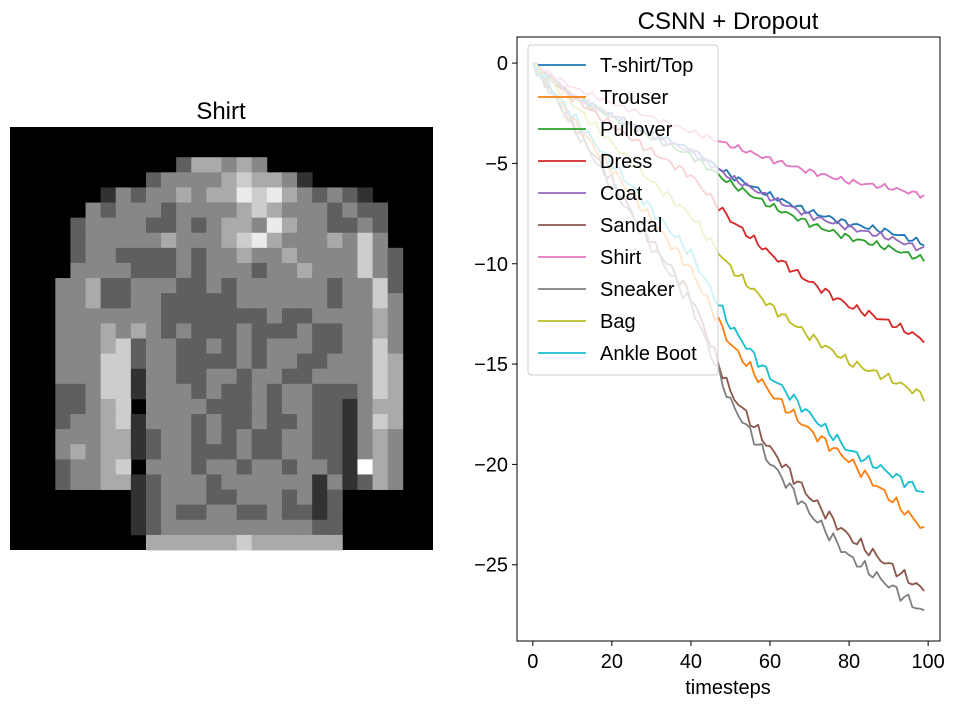 Image resolution: width=953 pixels, height=708 pixels. Describe the element at coordinates (736, 657) in the screenshot. I see `x-axis: 0 20 40 60 80 100` at that location.